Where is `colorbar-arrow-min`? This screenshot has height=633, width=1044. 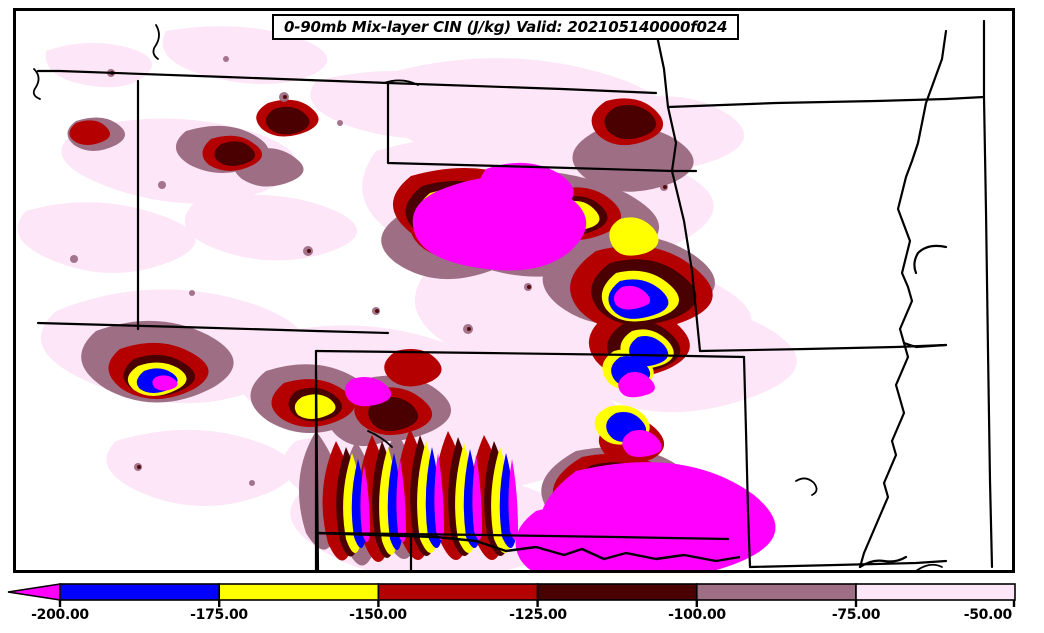 colorbar-arrow-min is located at coordinates (34, 592).